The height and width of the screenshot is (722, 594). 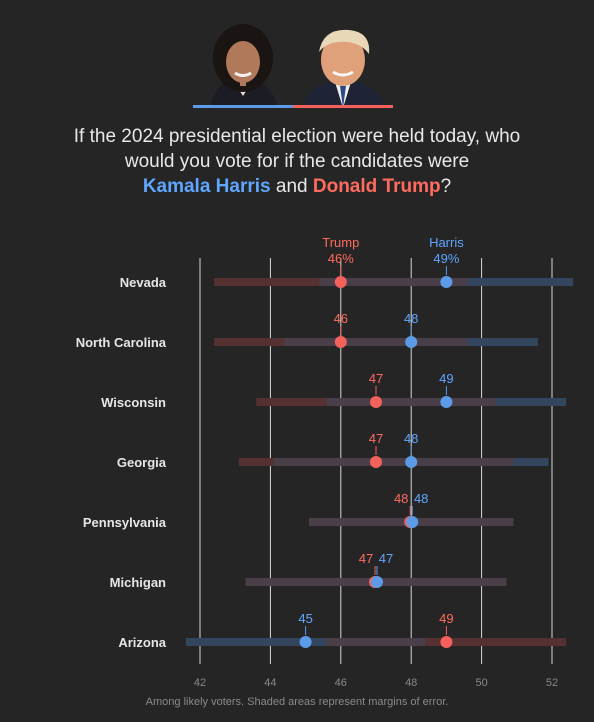 I want to click on x-tick-label-46: 46, so click(x=341, y=683).